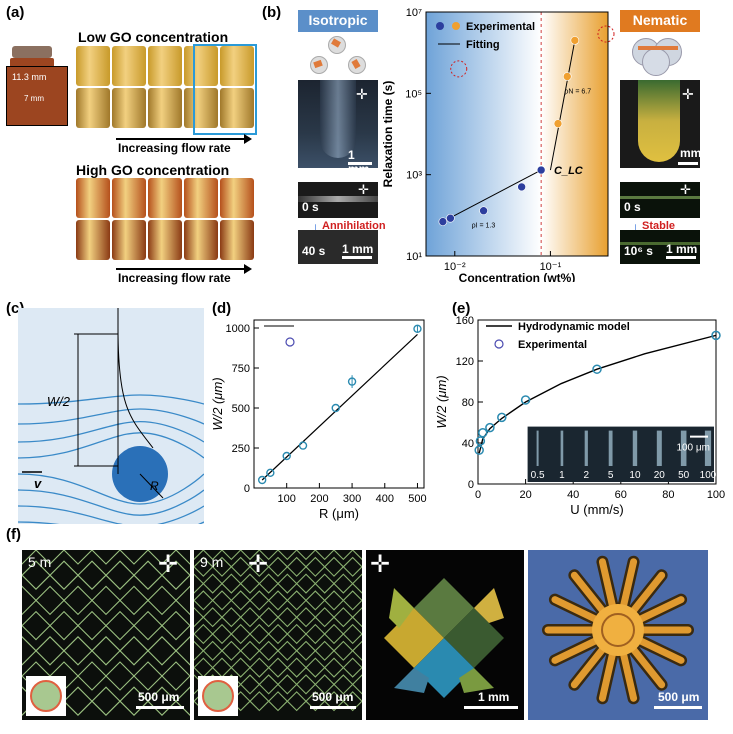 The height and width of the screenshot is (734, 733). What do you see at coordinates (338, 20) in the screenshot?
I see `isotropic-tag: Isotropic` at bounding box center [338, 20].